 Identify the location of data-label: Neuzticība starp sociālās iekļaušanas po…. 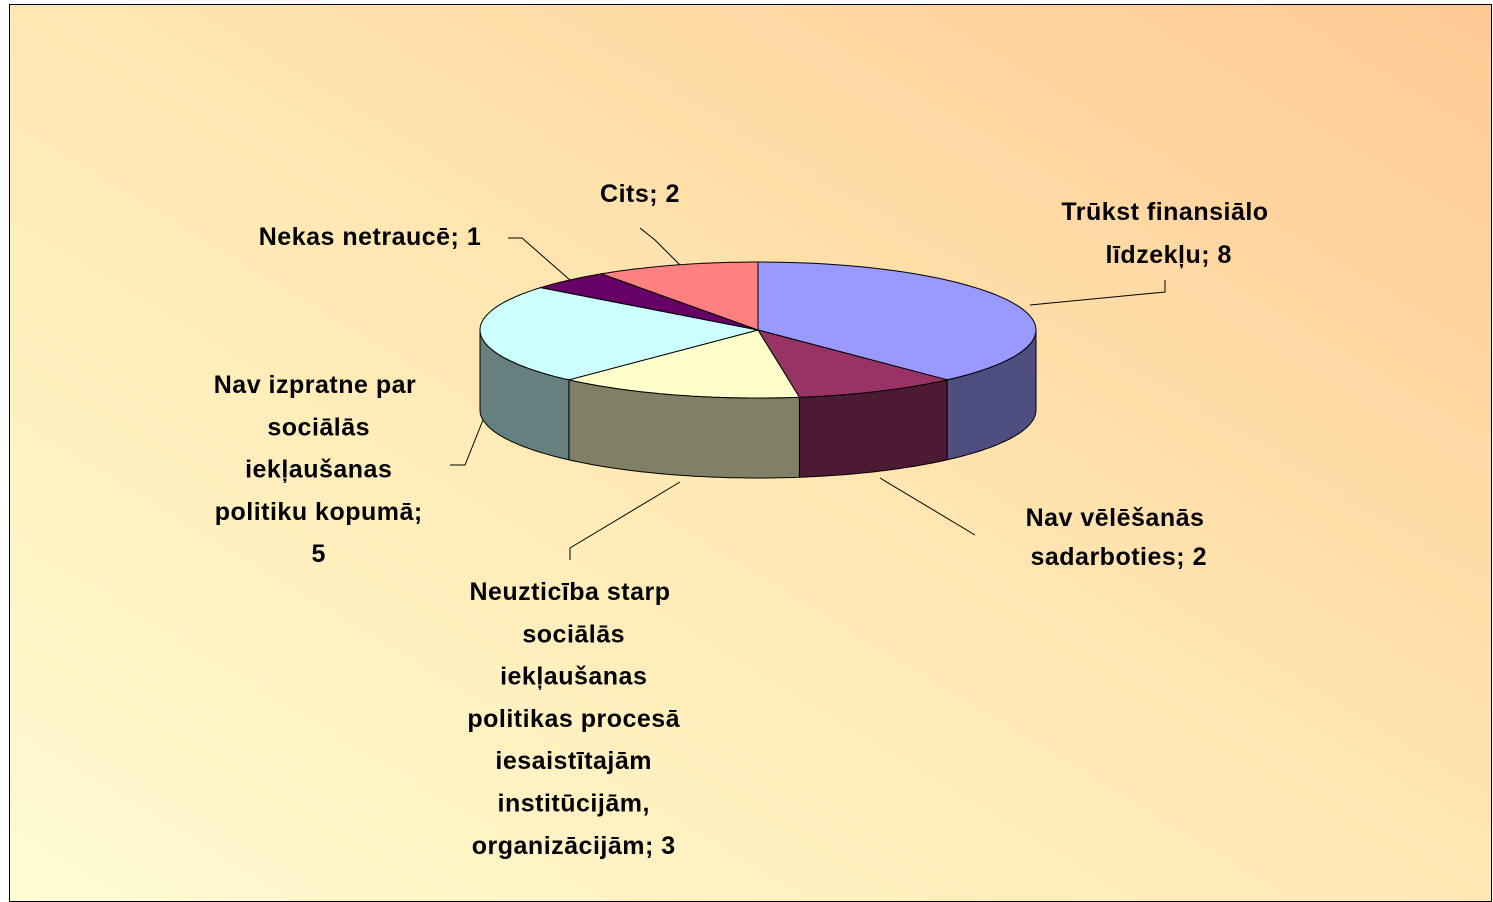
(570, 719).